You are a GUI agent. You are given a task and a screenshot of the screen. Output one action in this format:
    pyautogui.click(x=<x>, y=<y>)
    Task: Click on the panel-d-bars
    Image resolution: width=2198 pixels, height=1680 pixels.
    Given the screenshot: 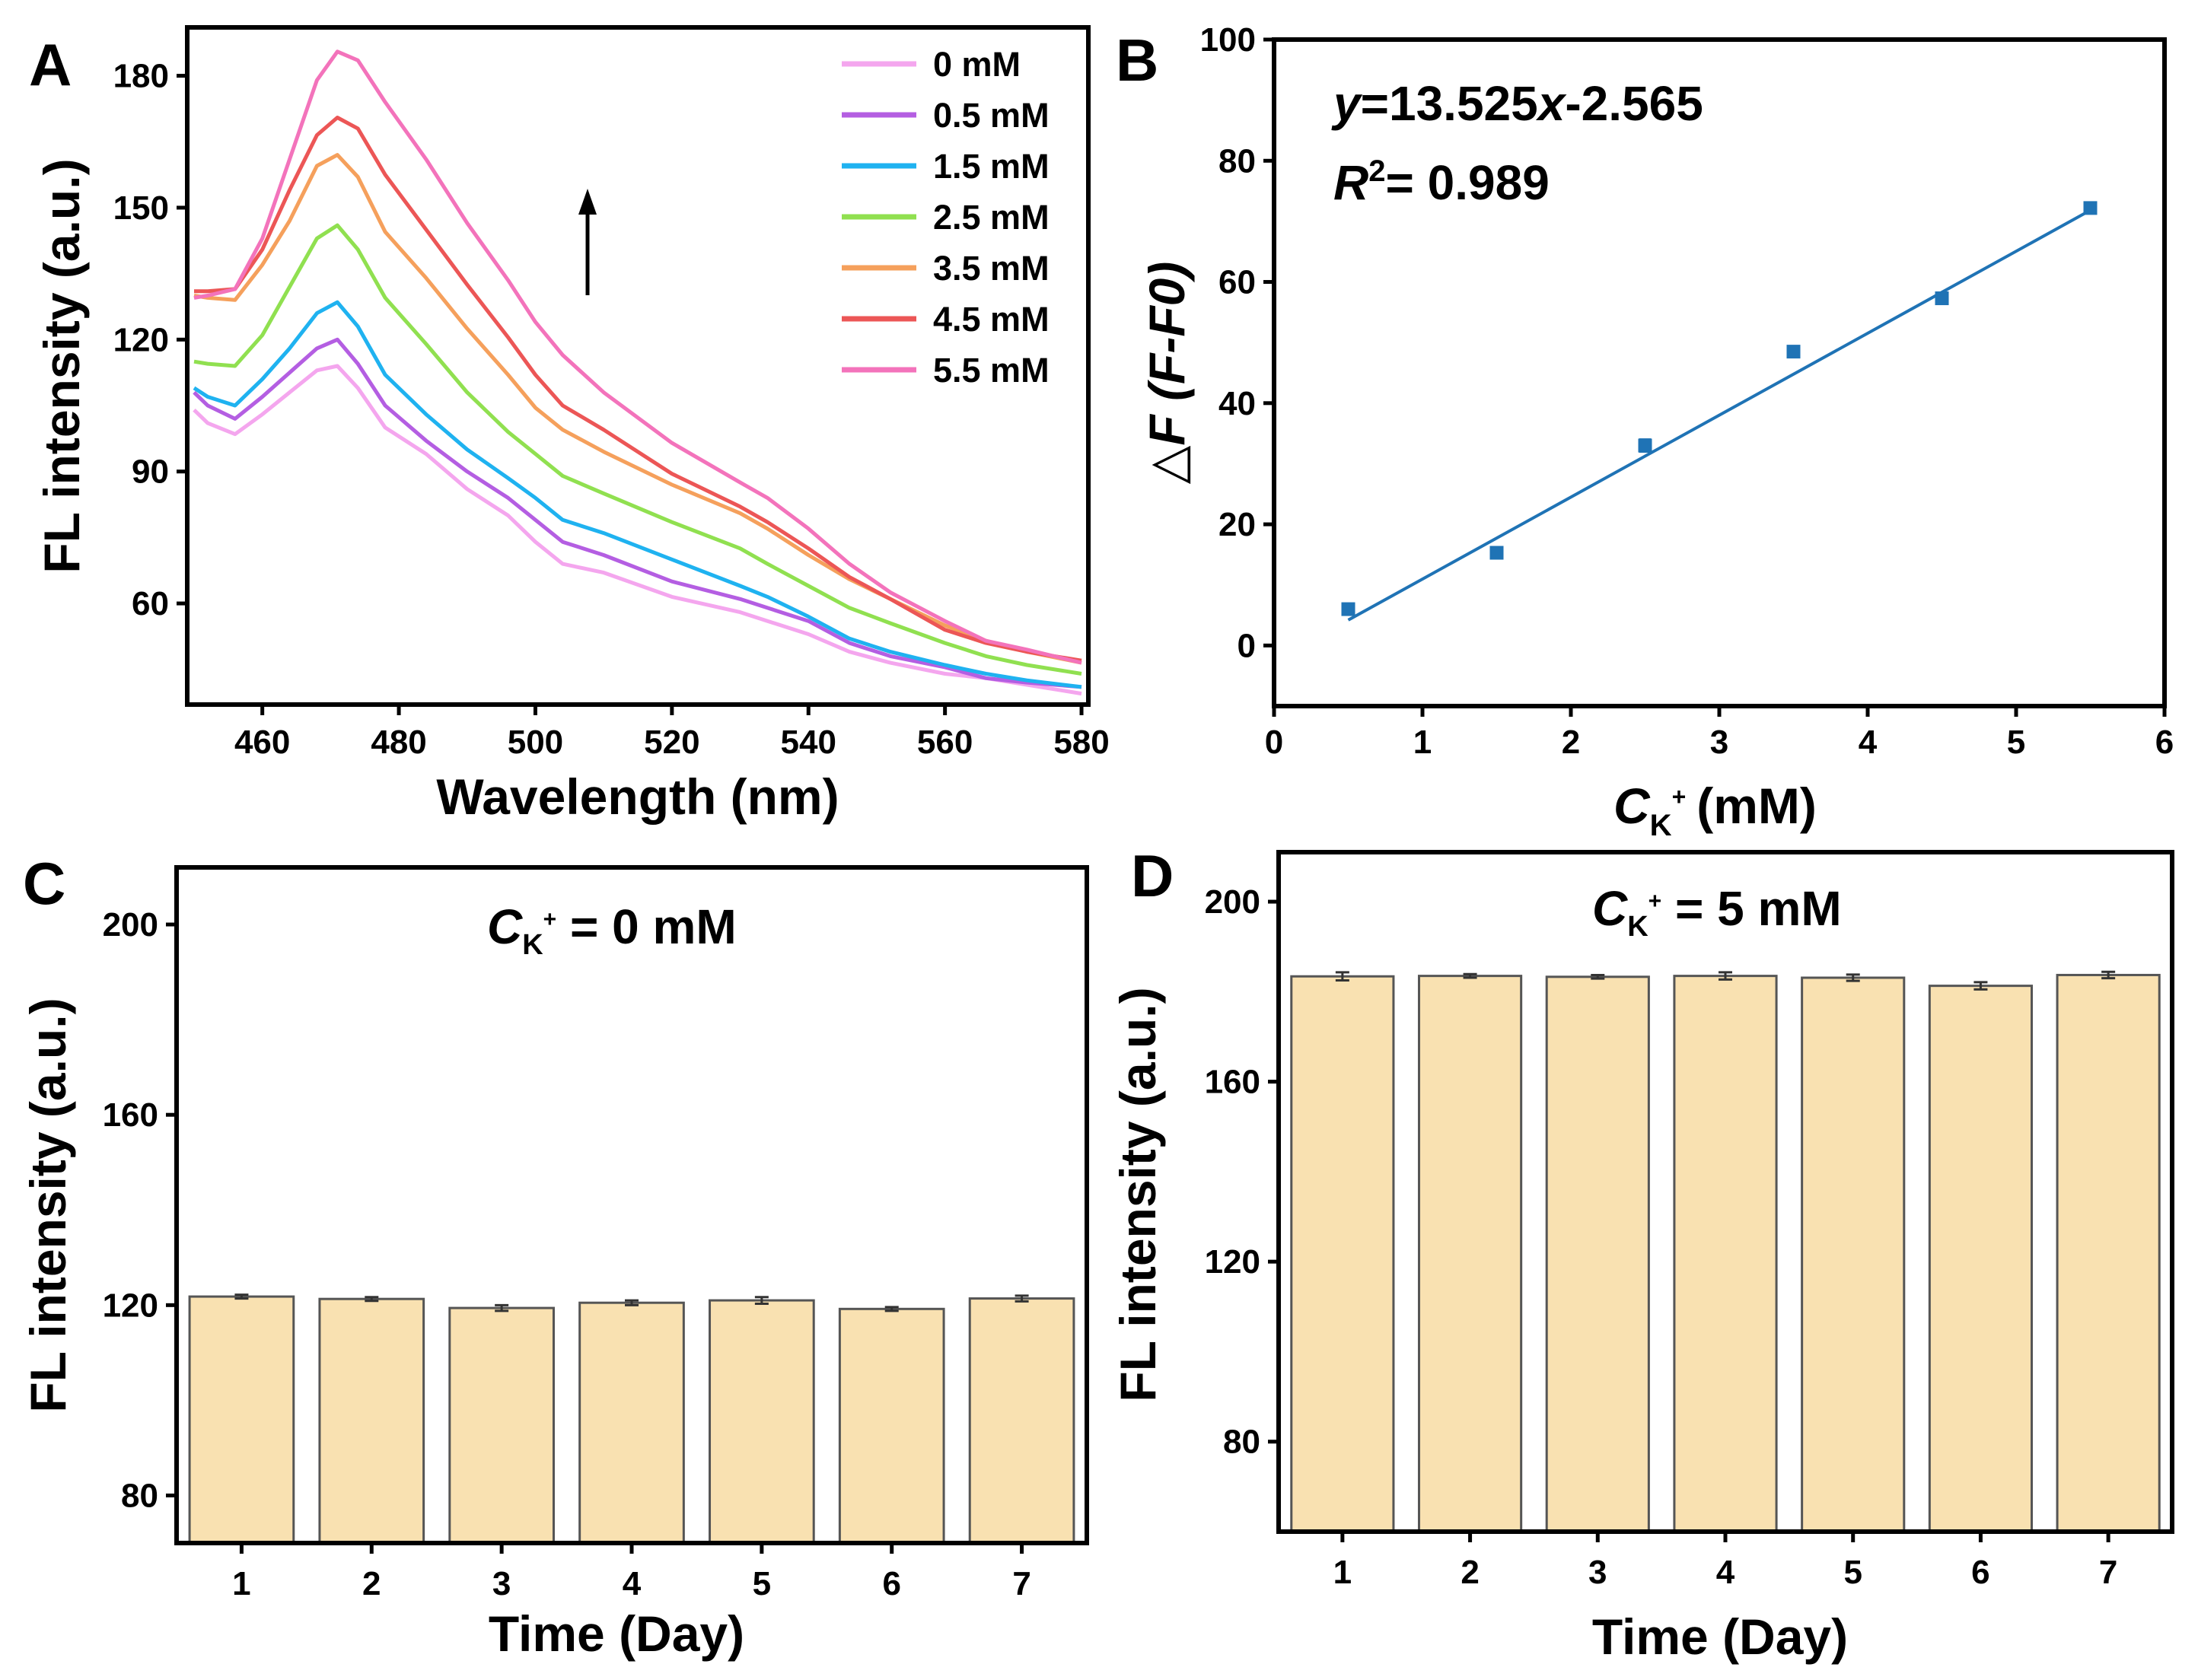 What is the action you would take?
    pyautogui.click(x=1725, y=1251)
    